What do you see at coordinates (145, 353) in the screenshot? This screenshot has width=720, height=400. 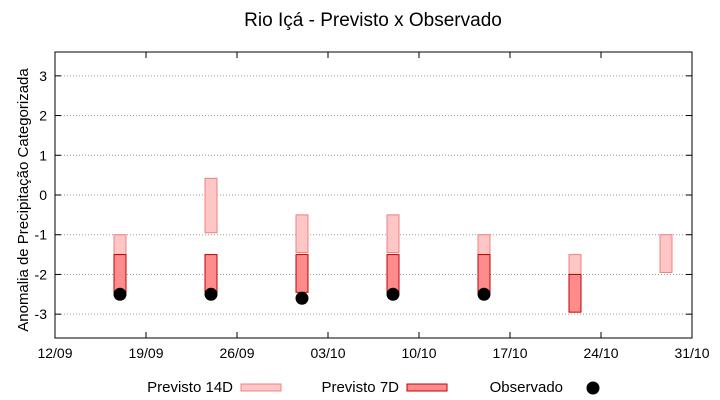 I see `x-tick-label: 19/09` at bounding box center [145, 353].